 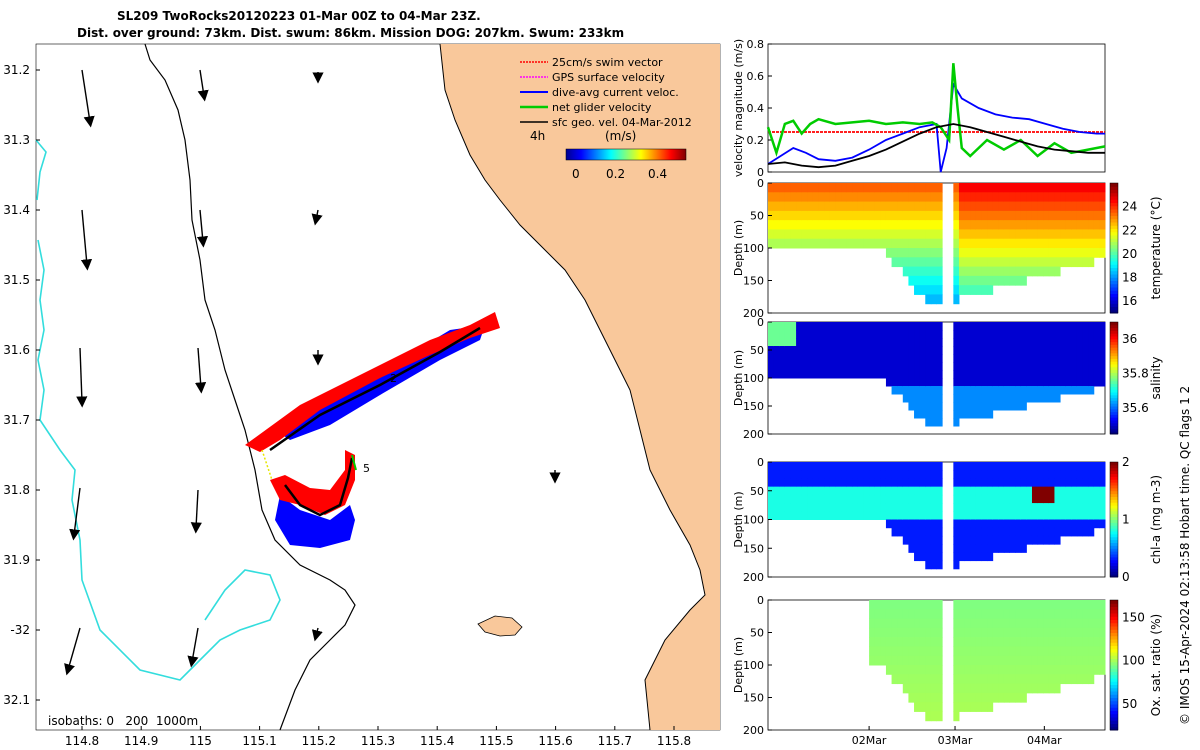 What do you see at coordinates (936, 146) in the screenshot?
I see `velocity-series-line` at bounding box center [936, 146].